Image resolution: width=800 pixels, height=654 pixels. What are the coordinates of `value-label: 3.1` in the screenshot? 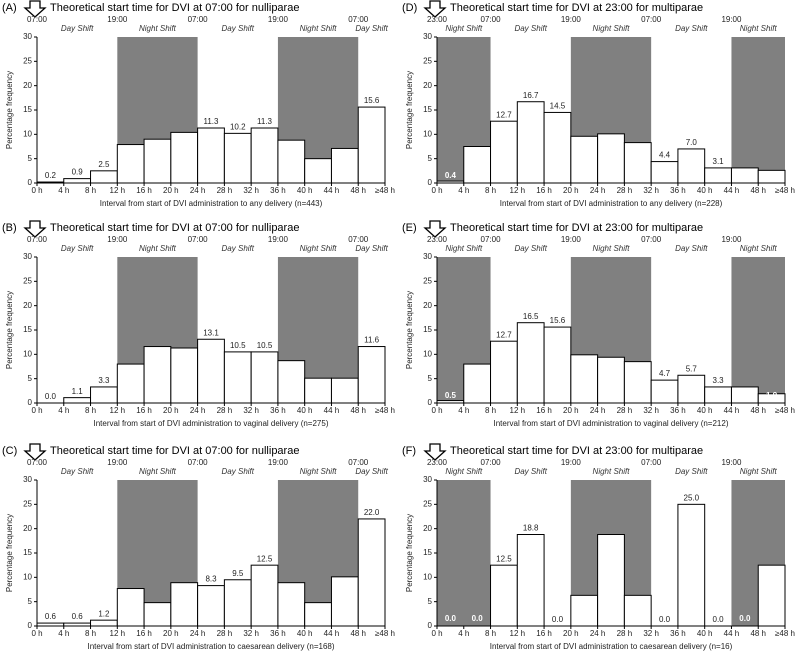 It's located at (745, 175).